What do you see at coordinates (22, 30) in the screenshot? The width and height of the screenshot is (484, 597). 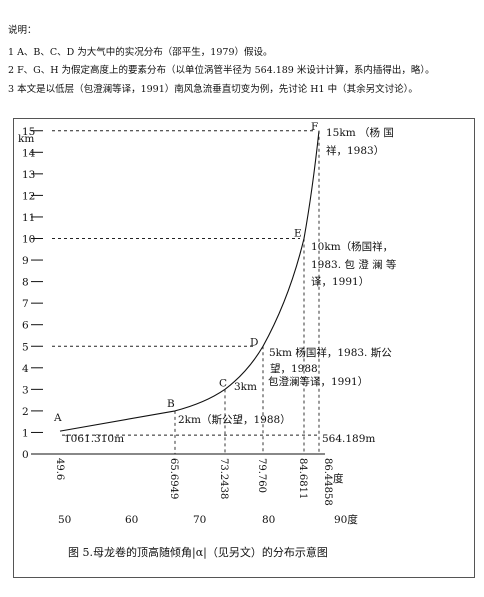 I see `notes-heading: 说明：` at bounding box center [22, 30].